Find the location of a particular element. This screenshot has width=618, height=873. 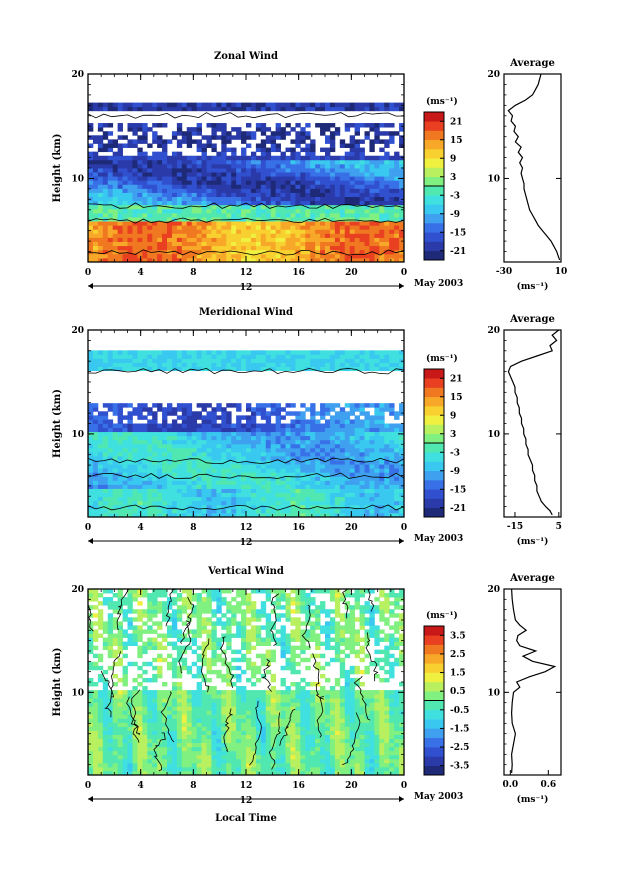

date-line-arrow is located at coordinates (401, 541).